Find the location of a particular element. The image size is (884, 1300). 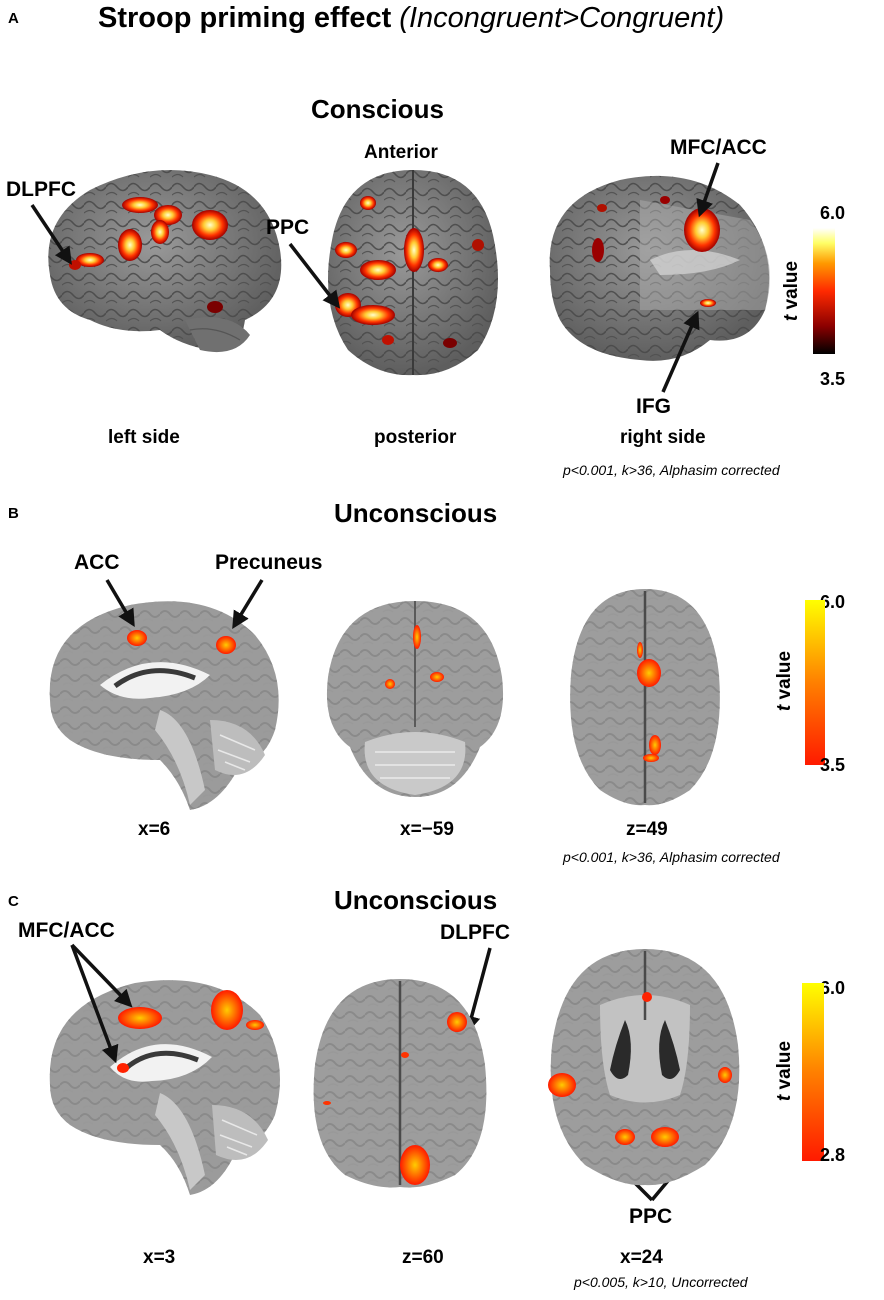

label-ifg-a: IFG is located at coordinates (653, 406).